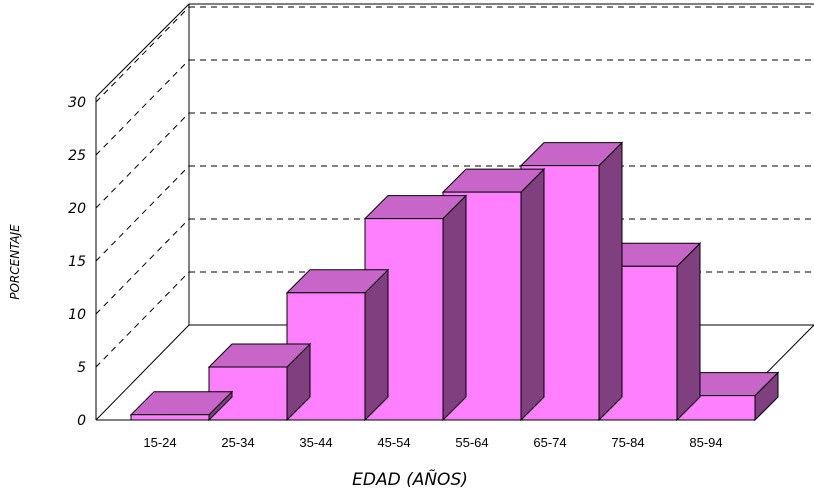 The width and height of the screenshot is (814, 495). I want to click on y-tick-labels: 0 5 10 15 20 25 30, so click(77, 262).